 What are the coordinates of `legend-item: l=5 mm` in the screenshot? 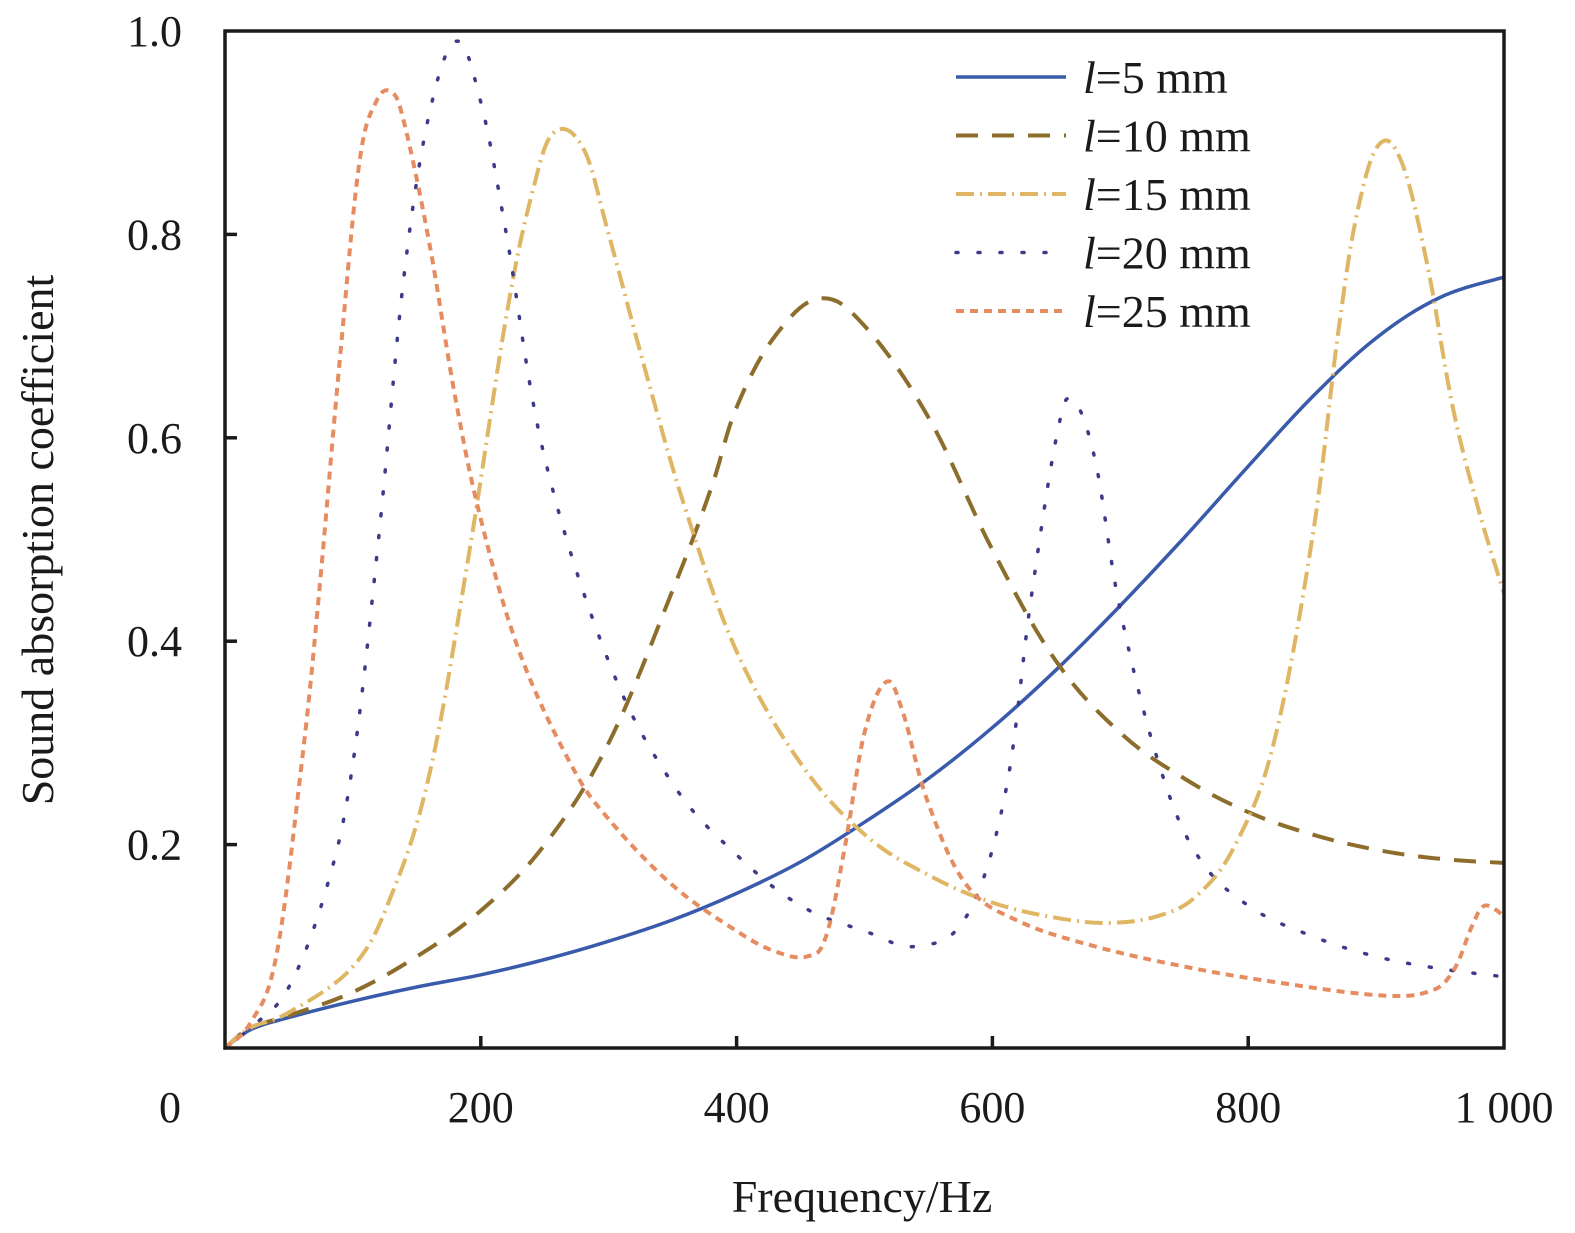 It's located at (1092, 77).